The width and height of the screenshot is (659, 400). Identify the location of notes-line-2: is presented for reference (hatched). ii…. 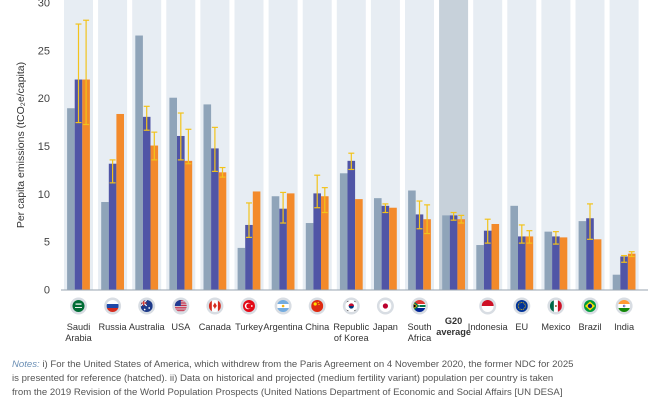
(283, 378).